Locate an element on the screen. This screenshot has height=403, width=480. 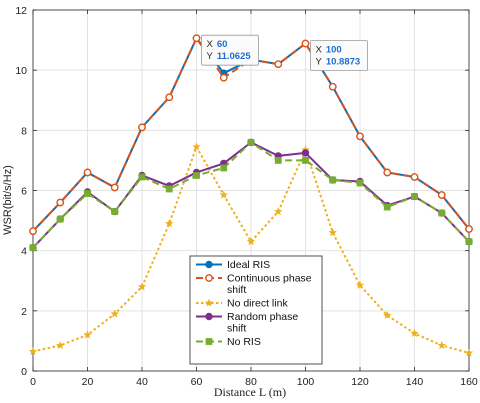
data-tip: X 60Y 11.0625 is located at coordinates (230, 50).